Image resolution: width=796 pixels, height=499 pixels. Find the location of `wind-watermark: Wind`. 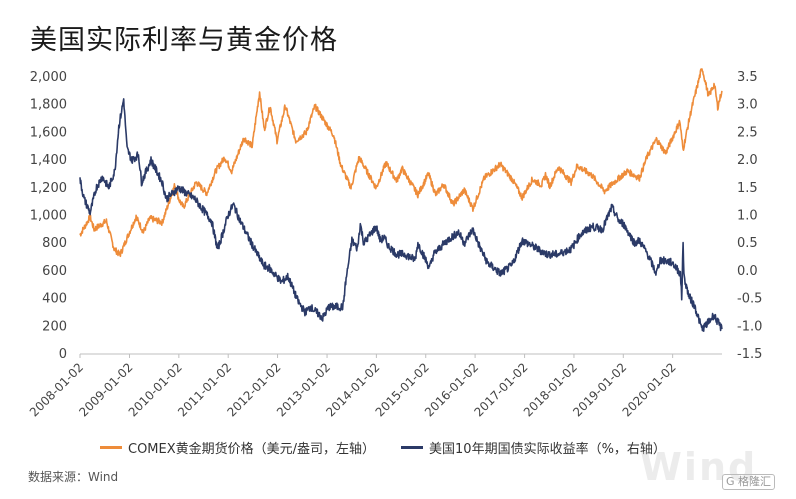

wind-watermark: Wind is located at coordinates (699, 467).